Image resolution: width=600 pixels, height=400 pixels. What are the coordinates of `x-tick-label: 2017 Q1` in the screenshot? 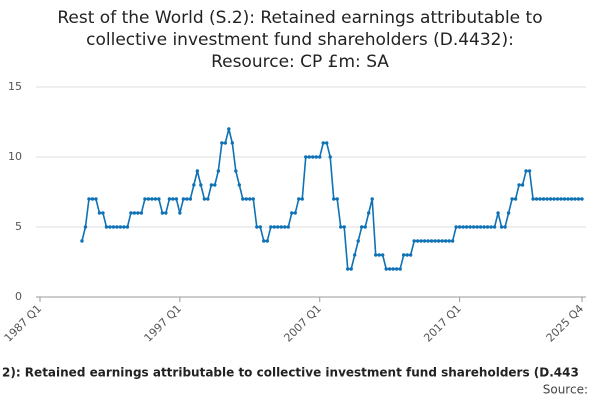 It's located at (442, 323).